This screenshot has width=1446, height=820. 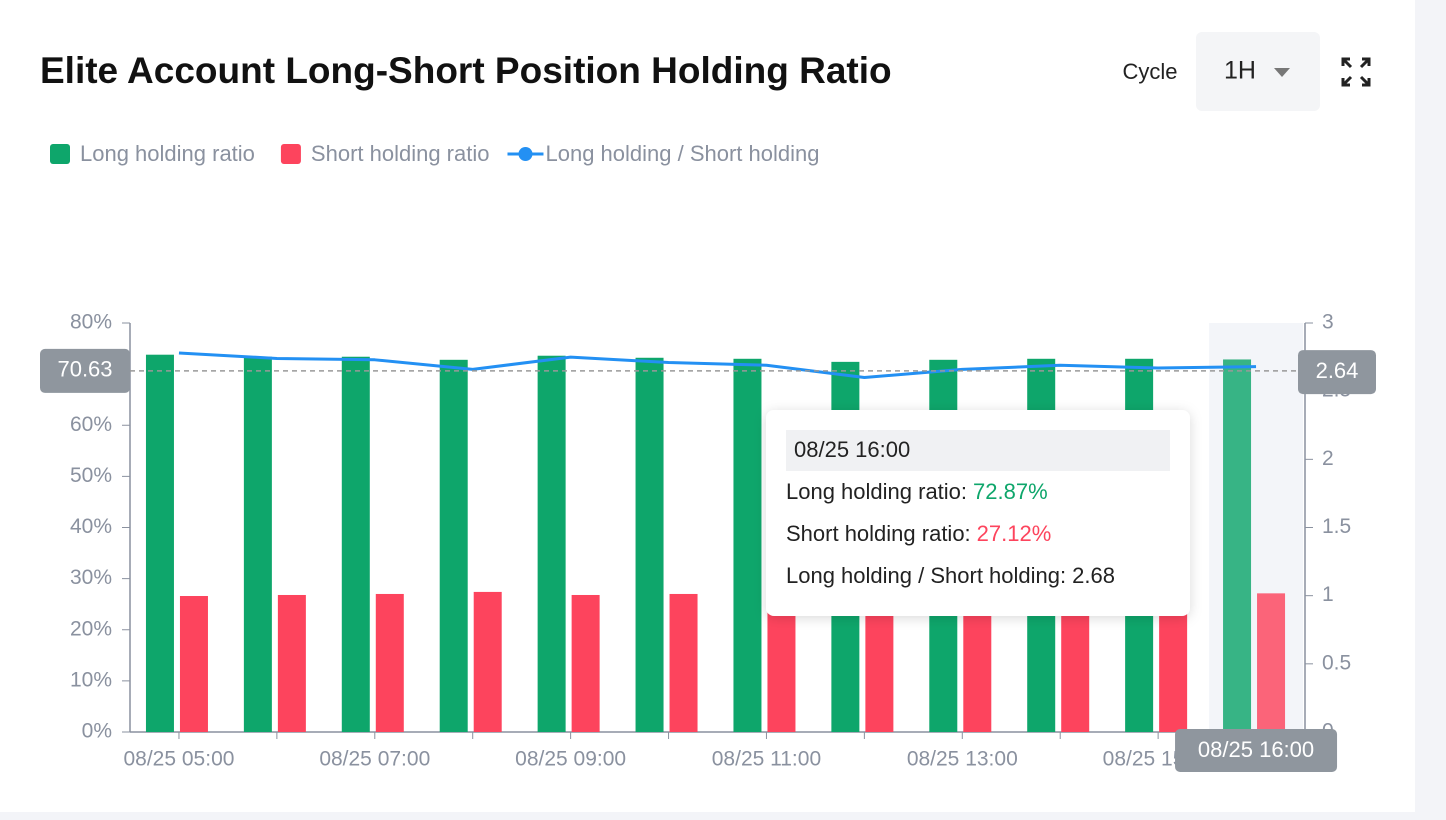 I want to click on x-pointer-label: 08/25 16:00, so click(x=1256, y=749).